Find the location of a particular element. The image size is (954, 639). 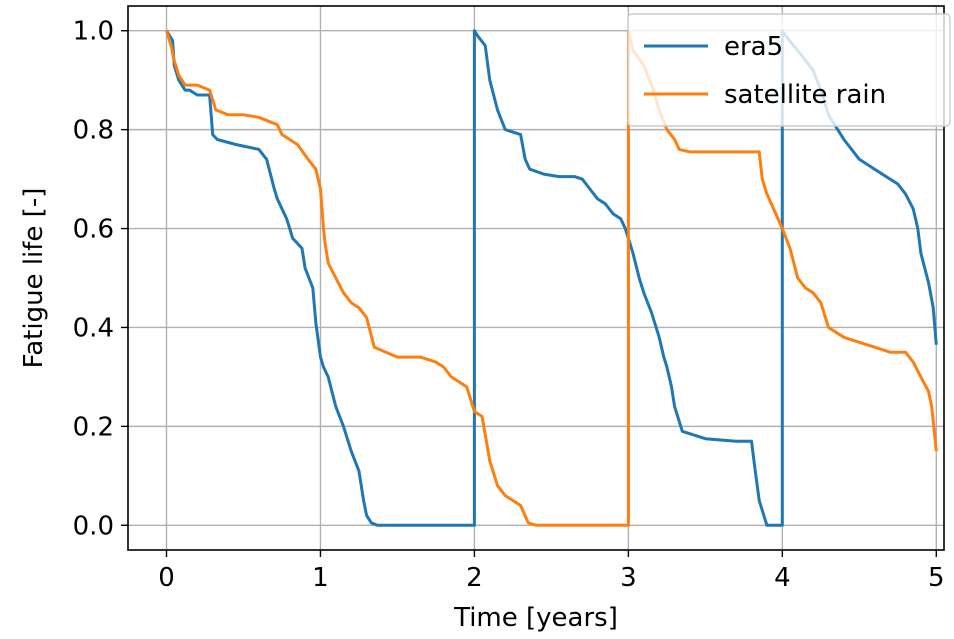

y-tick-label: 0.4 is located at coordinates (93, 328).